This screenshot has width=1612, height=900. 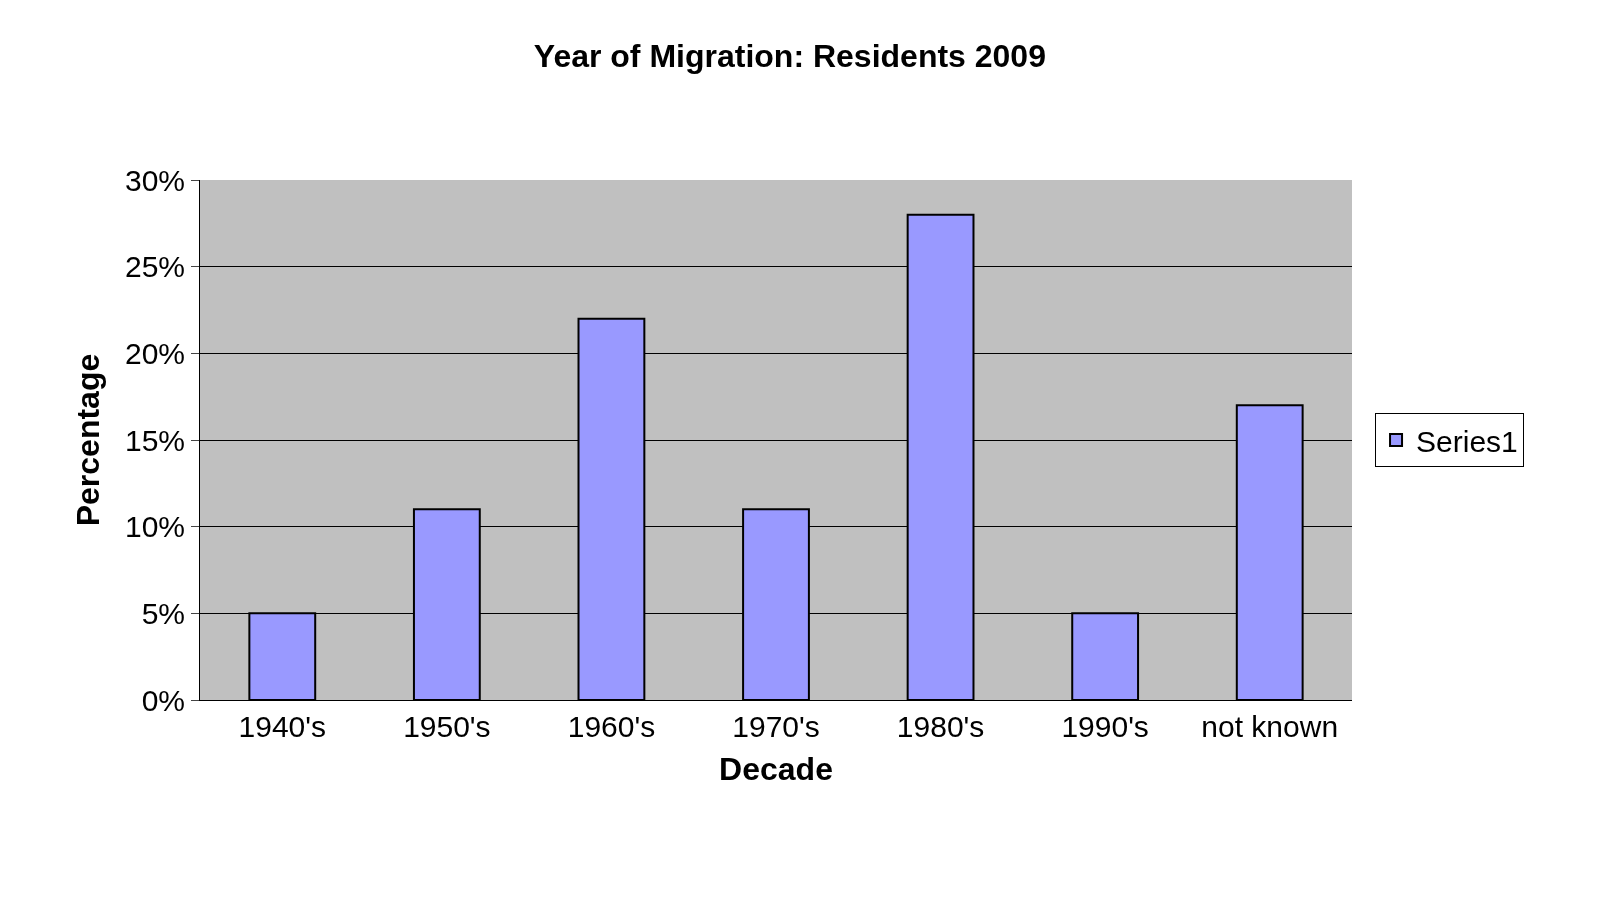 I want to click on chart-title: Year of Migration: Residents 2009, so click(x=789, y=56).